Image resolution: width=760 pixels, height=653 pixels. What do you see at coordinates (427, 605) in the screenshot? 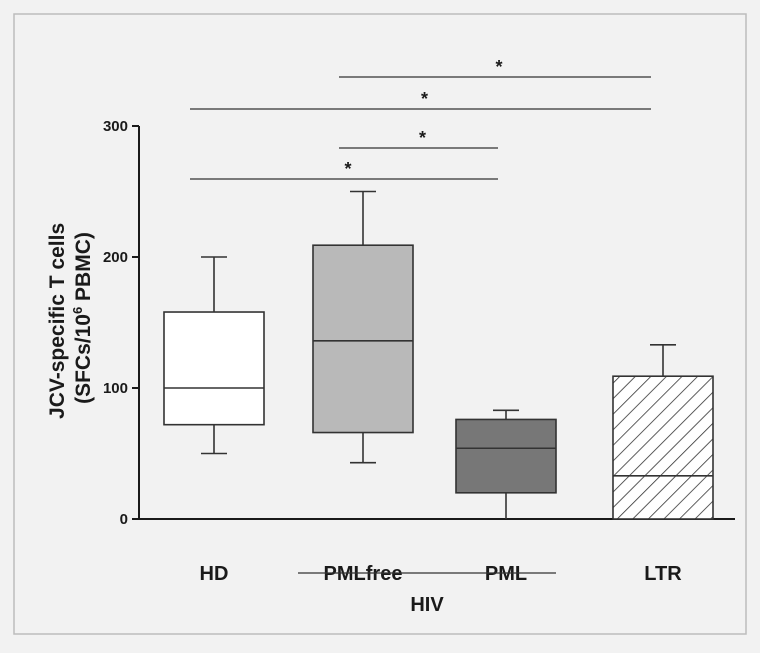
I see `group-label-hiv: HIV` at bounding box center [427, 605].